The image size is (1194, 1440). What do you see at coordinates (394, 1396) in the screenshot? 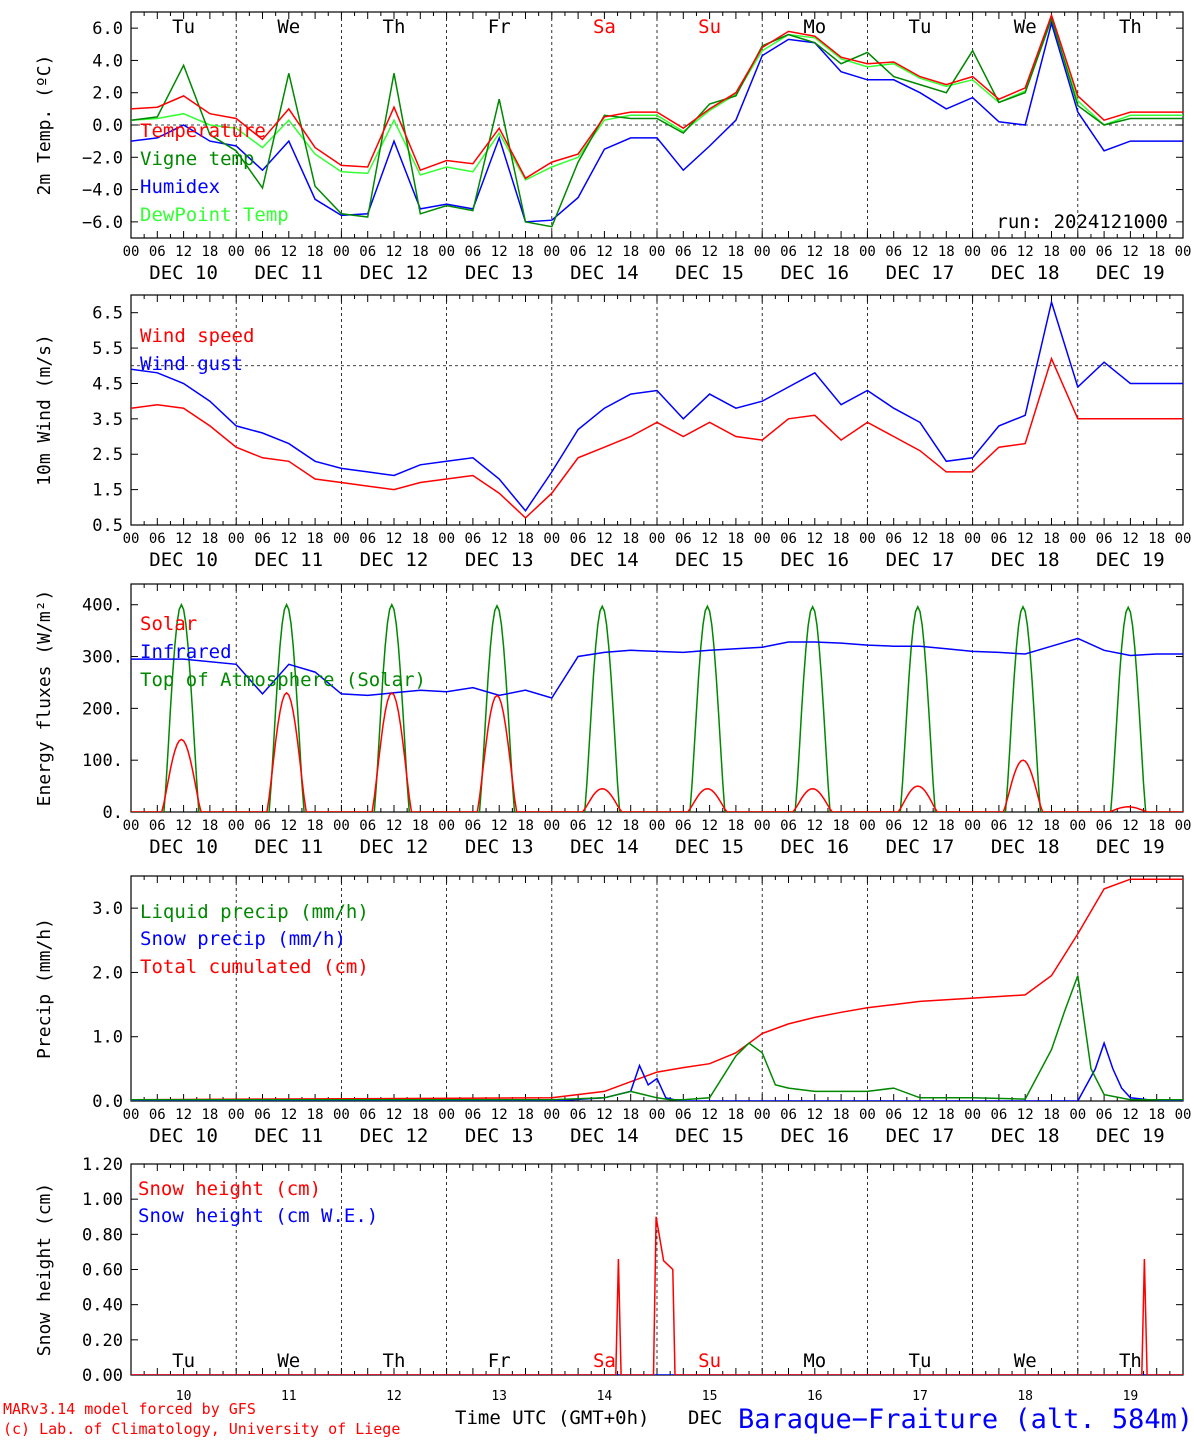
I see `day-number-label: 12` at bounding box center [394, 1396].